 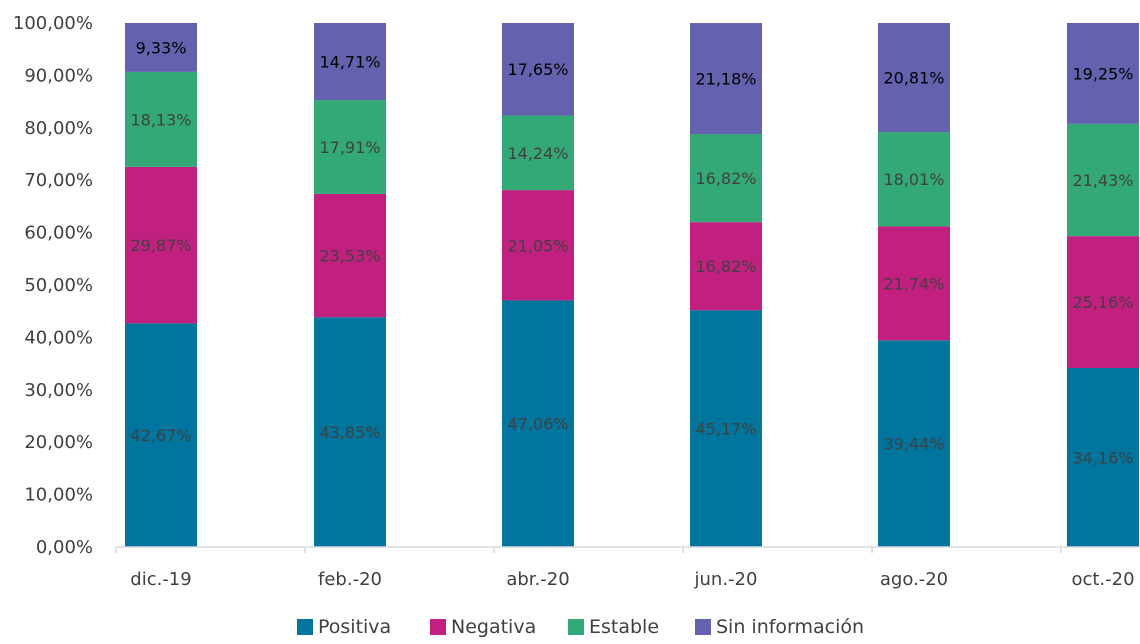 What do you see at coordinates (624, 627) in the screenshot?
I see `legend-label: Estable` at bounding box center [624, 627].